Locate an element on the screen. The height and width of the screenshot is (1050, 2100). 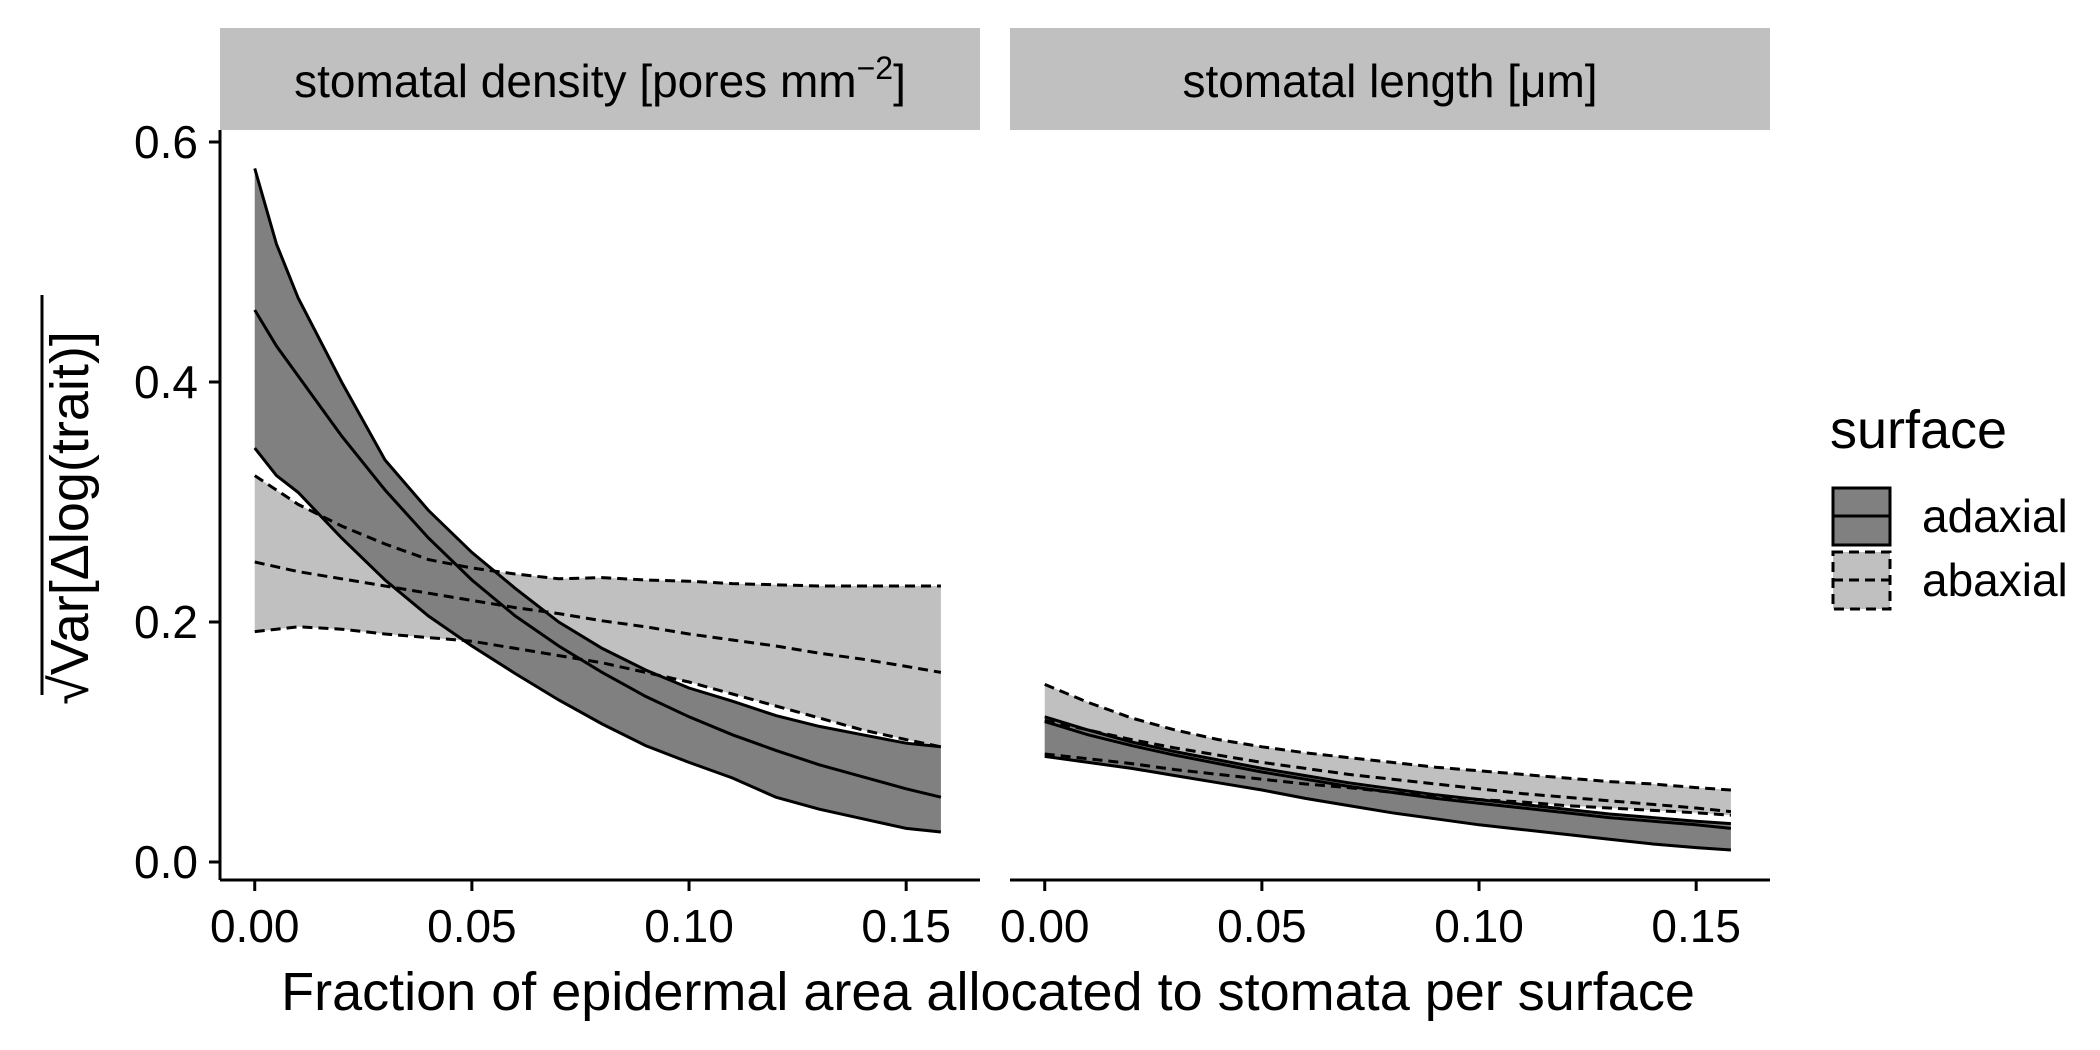
legend-label-abaxial: abaxial is located at coordinates (1995, 580).